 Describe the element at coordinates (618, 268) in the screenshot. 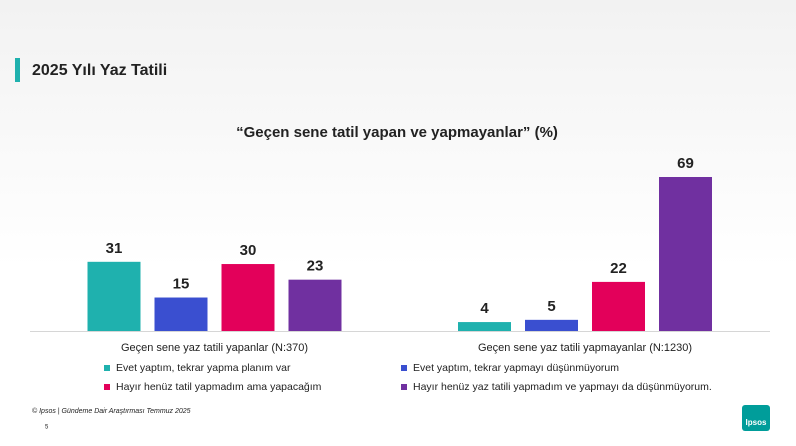

I see `data-label: 22` at that location.